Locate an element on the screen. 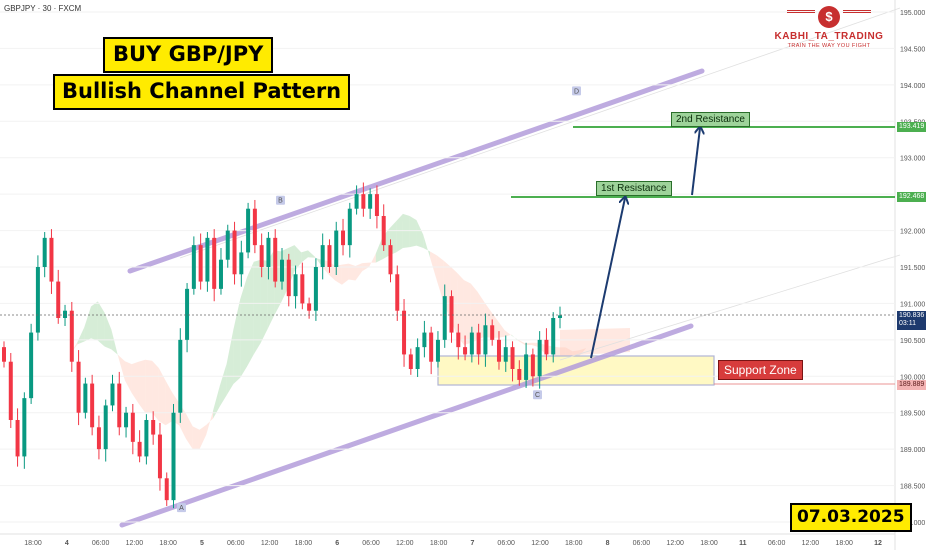  current-price-value: 190.836 is located at coordinates (912, 315).